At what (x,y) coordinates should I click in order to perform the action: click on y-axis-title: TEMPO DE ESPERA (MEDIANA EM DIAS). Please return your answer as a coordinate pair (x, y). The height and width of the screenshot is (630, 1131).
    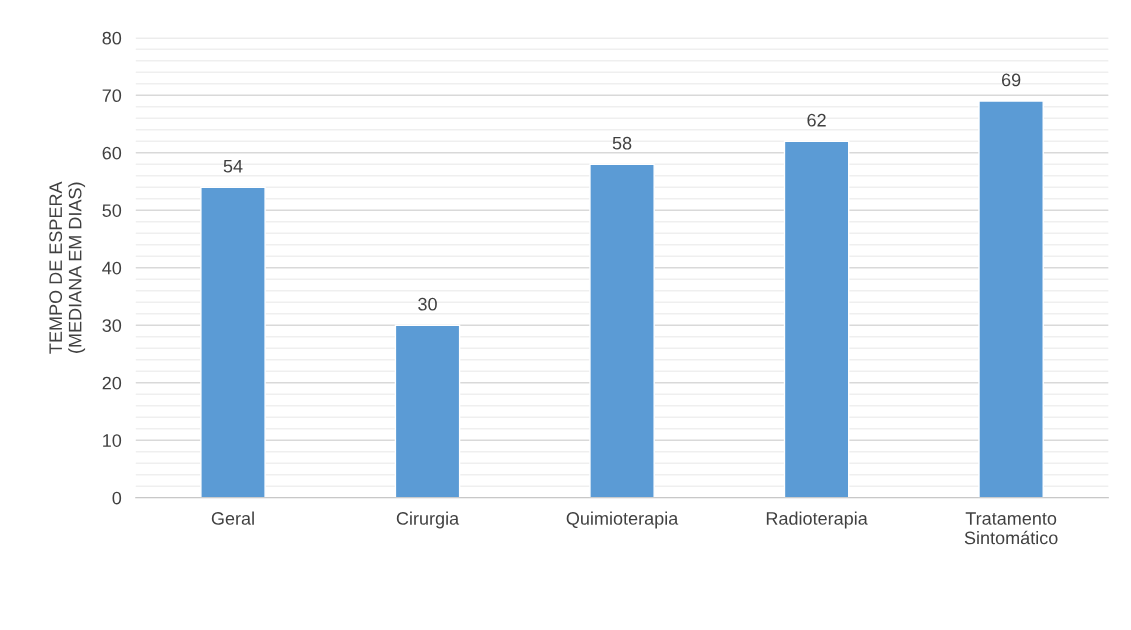
    Looking at the image, I should click on (67, 267).